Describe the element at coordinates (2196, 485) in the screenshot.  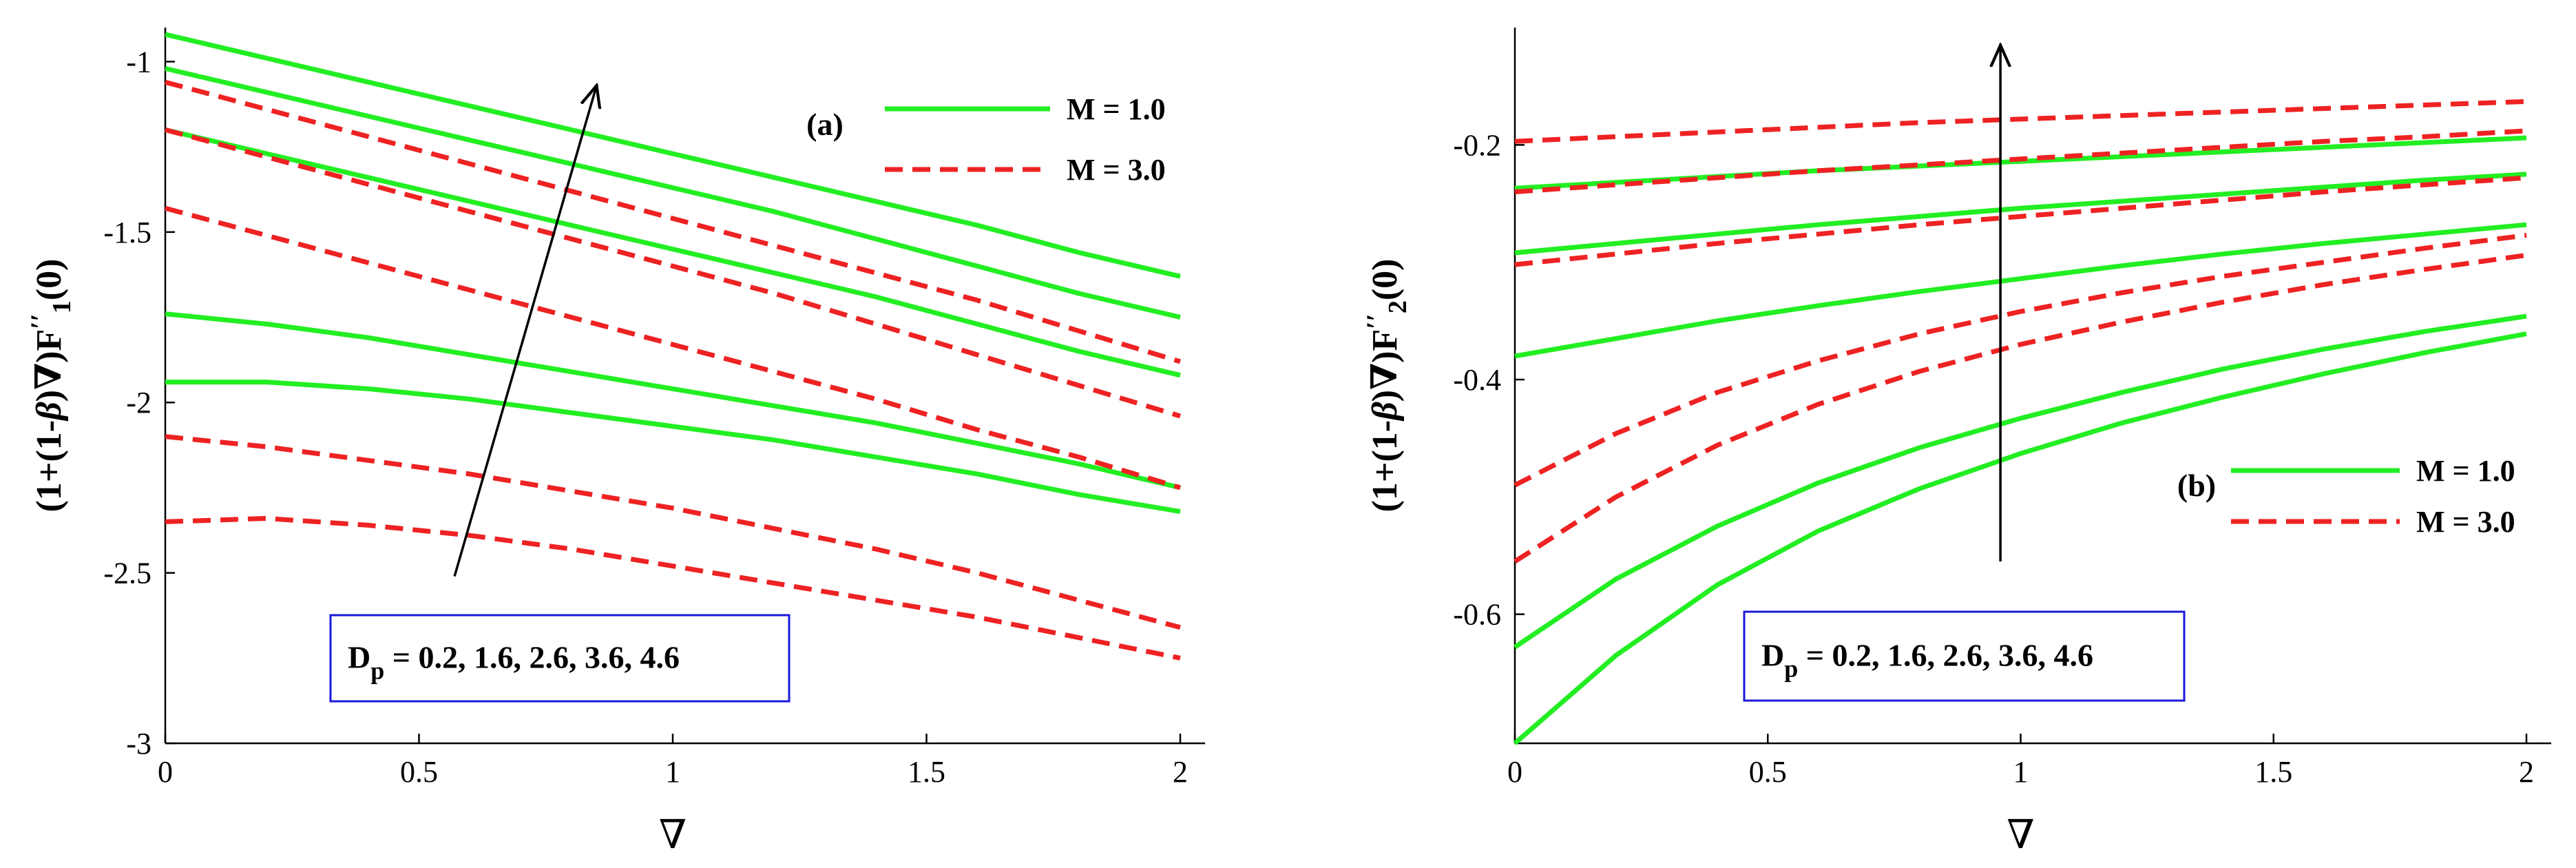
I see `panel-label: (b)` at that location.